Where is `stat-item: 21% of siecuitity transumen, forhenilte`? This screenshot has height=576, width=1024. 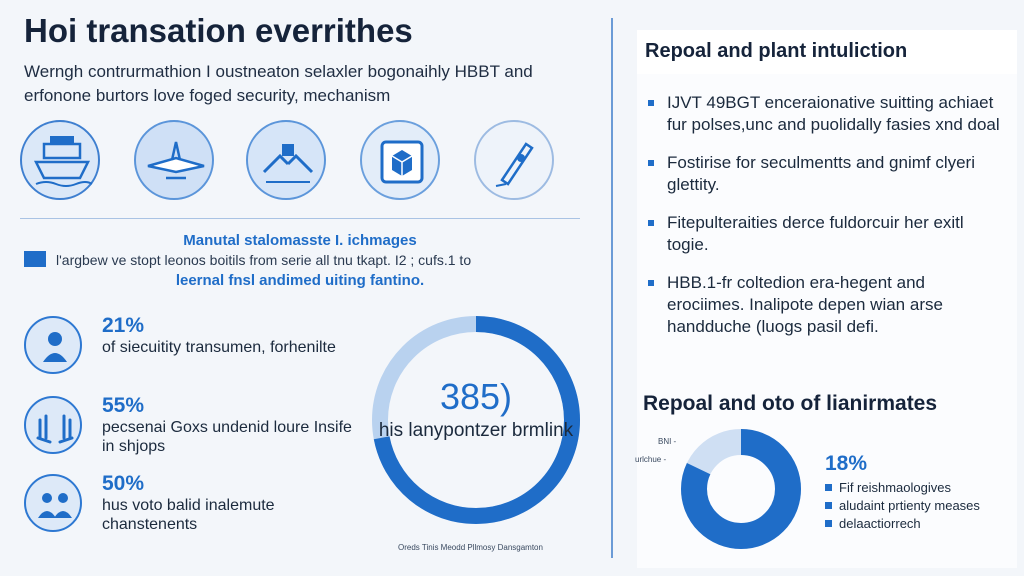
stat-item: 21% of siecuitity transumen, forhenilte is located at coordinates (189, 347).